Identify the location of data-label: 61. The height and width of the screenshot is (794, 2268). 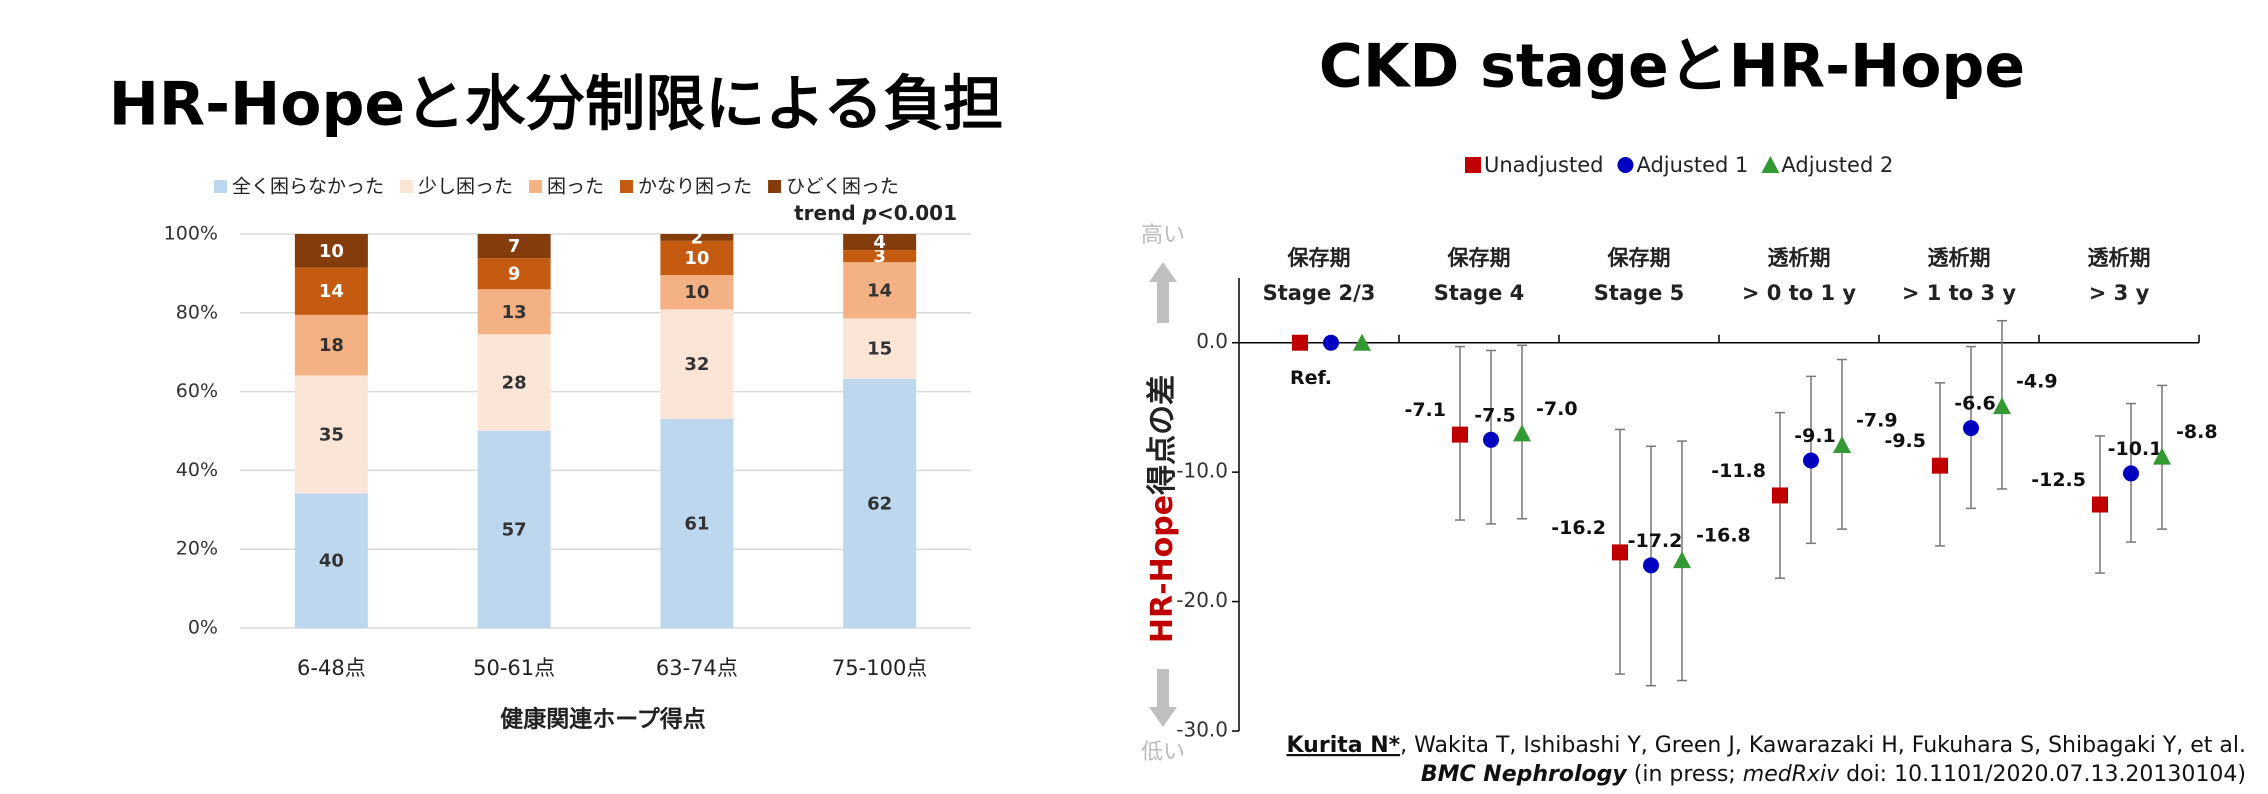
(696, 524).